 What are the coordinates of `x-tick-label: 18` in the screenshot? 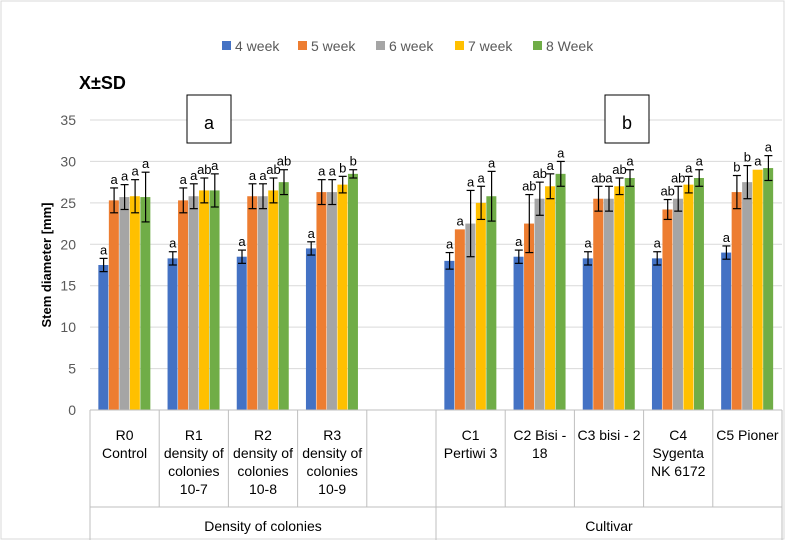 It's located at (540, 453).